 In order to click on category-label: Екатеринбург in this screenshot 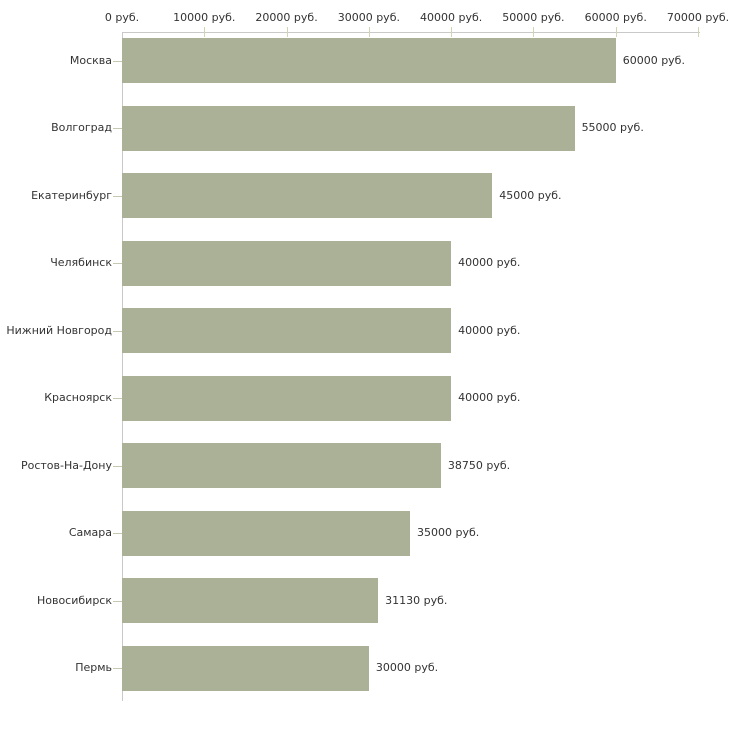, I will do `click(71, 195)`.